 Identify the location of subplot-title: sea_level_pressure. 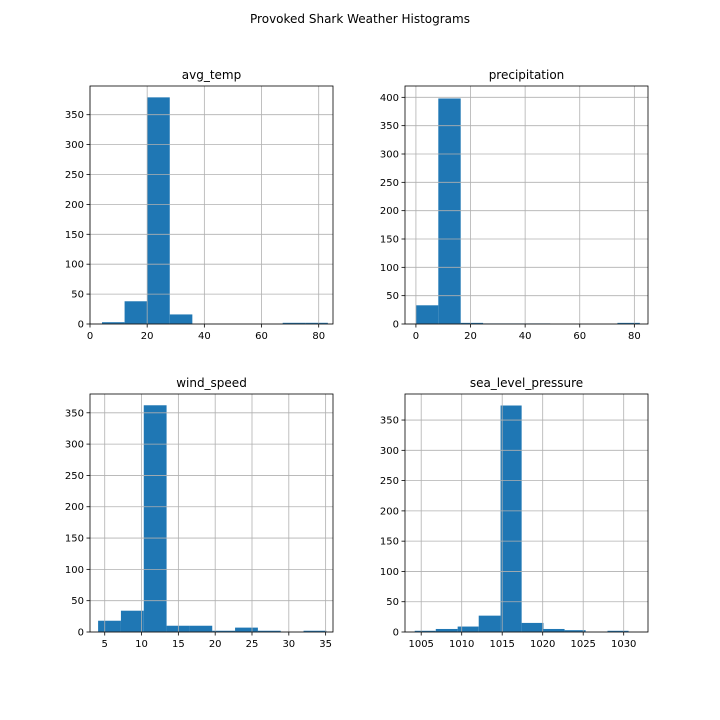
(526, 383).